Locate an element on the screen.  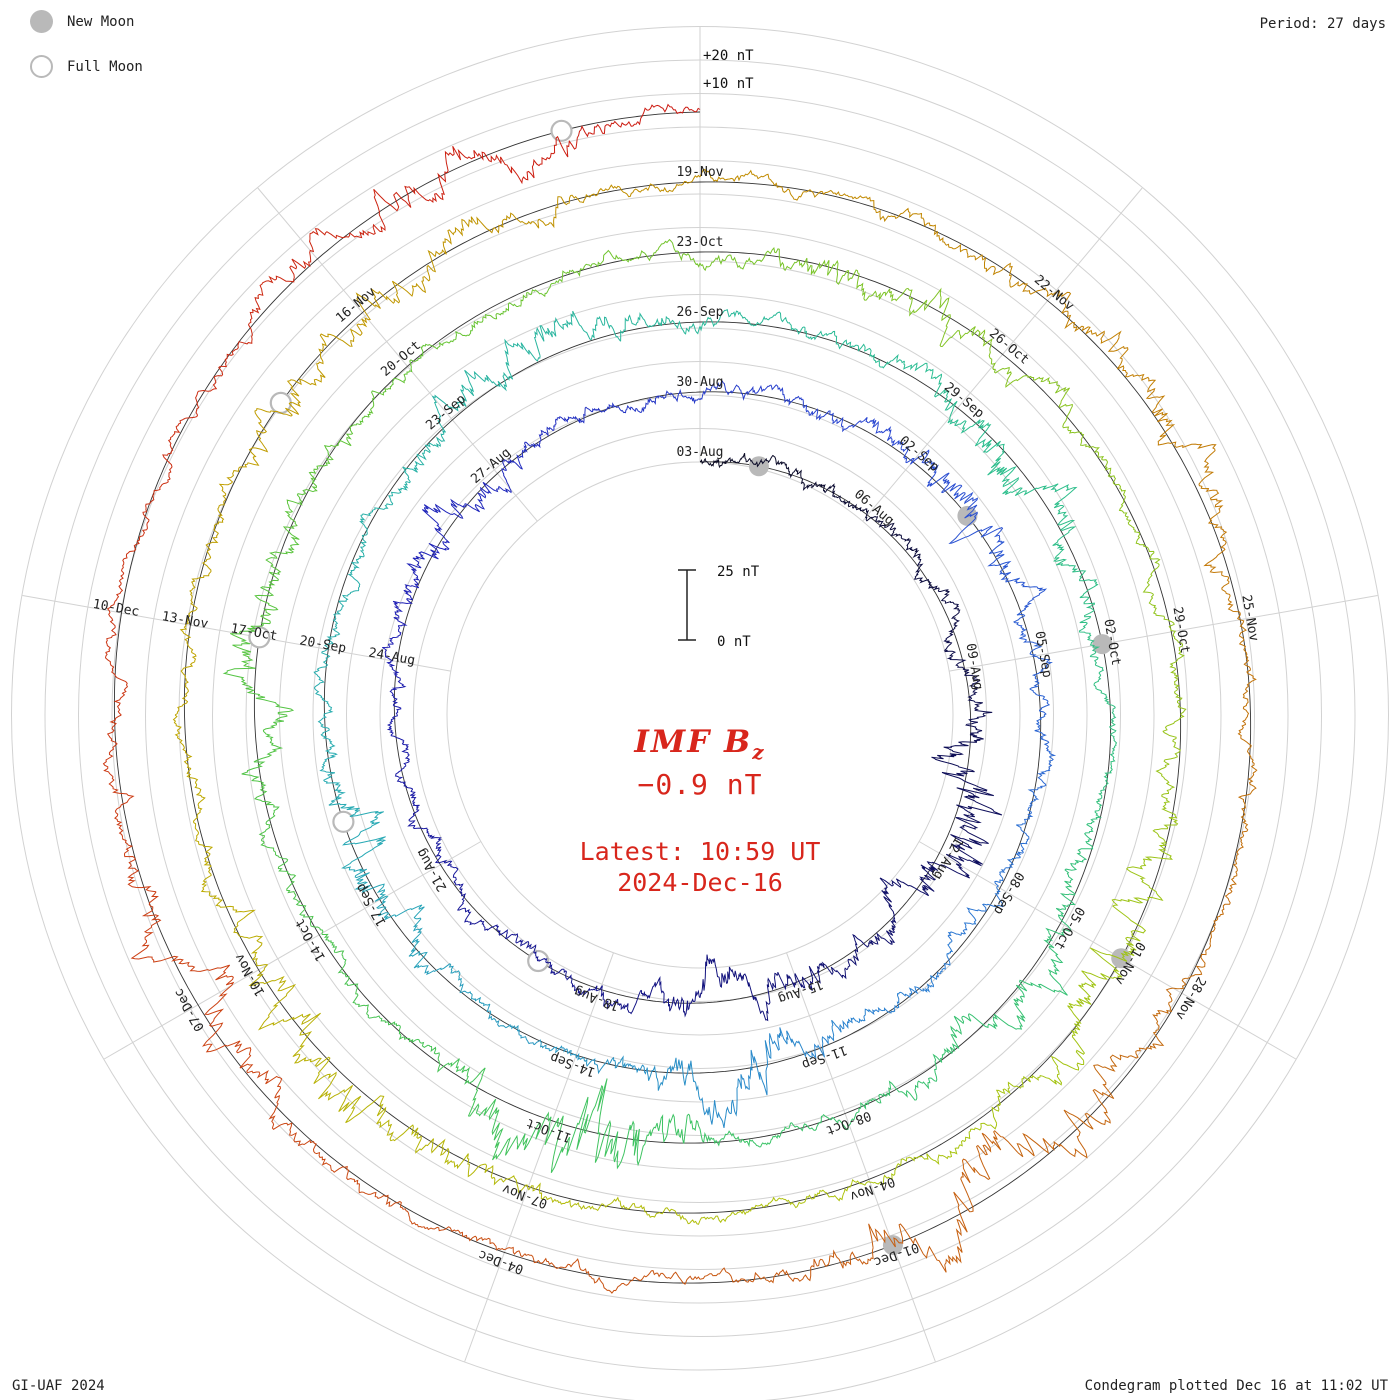
date-label: 07-Dec is located at coordinates (189, 1010).